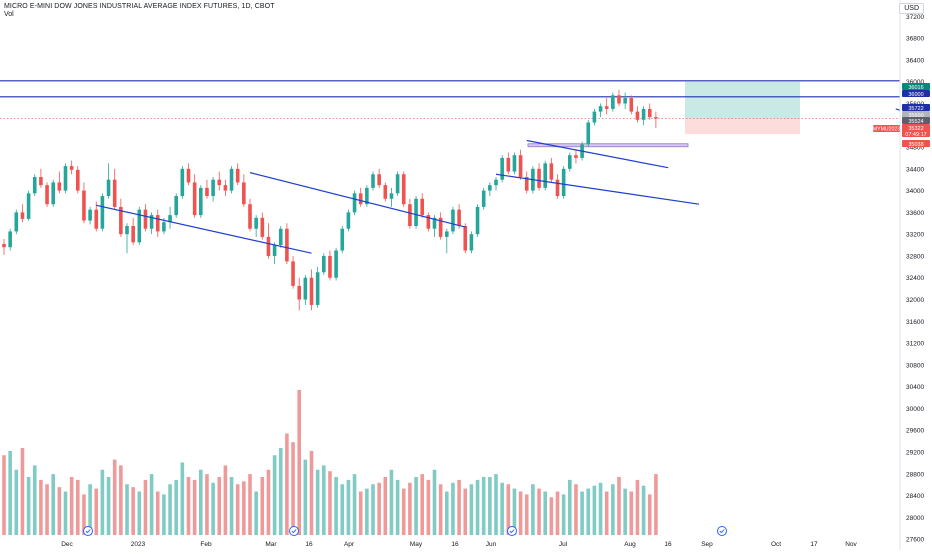 This screenshot has height=555, width=932. Describe the element at coordinates (915, 300) in the screenshot. I see `y-tick-label: 32000` at that location.